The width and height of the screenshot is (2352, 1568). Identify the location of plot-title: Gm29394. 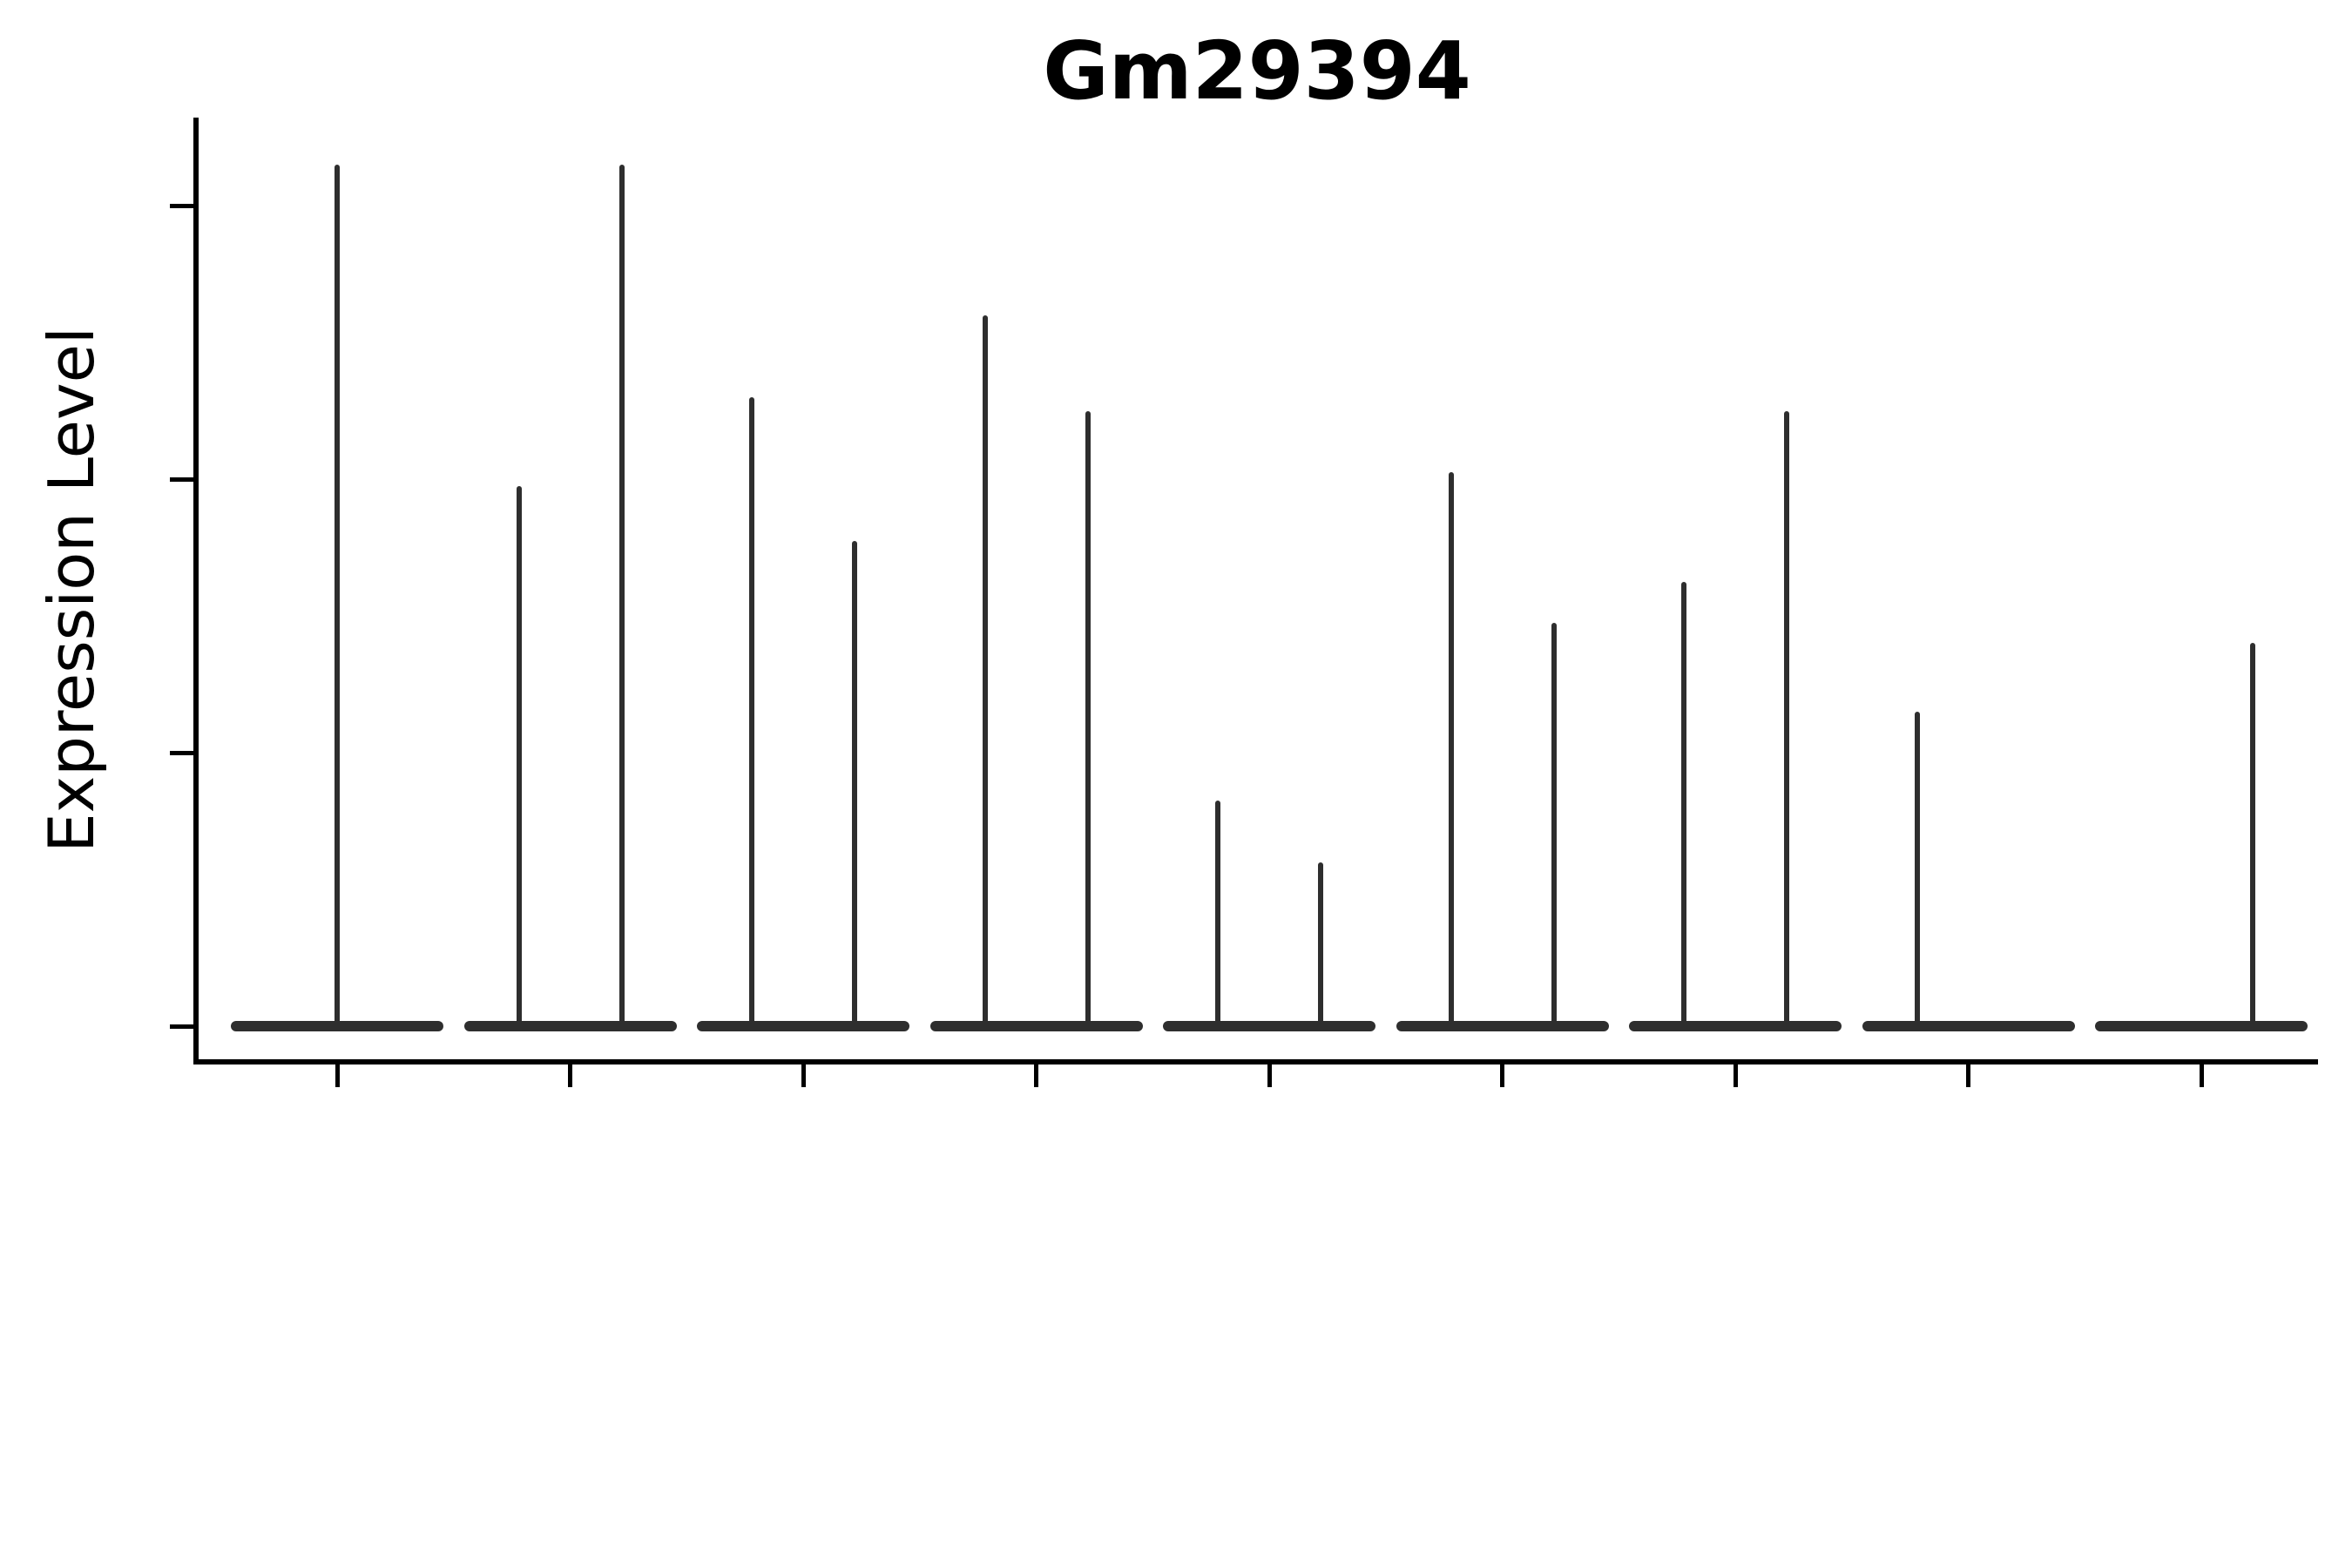
(1257, 71).